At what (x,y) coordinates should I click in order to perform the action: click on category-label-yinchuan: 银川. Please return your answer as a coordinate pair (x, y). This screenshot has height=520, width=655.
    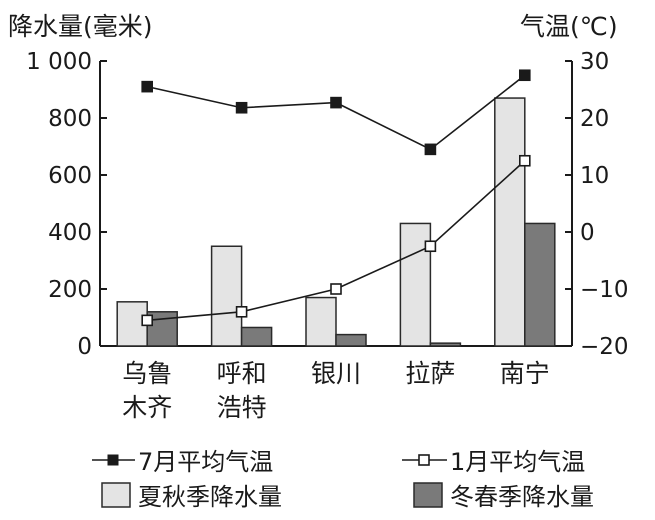
    Looking at the image, I should click on (336, 373).